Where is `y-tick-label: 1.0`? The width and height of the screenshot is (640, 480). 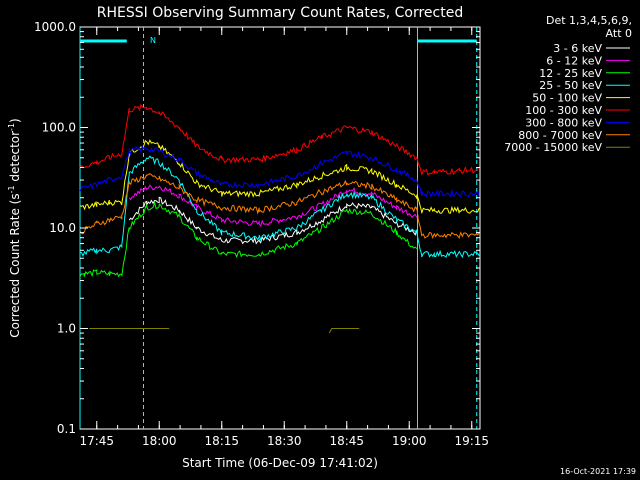
y-tick-label: 1.0 is located at coordinates (66, 329).